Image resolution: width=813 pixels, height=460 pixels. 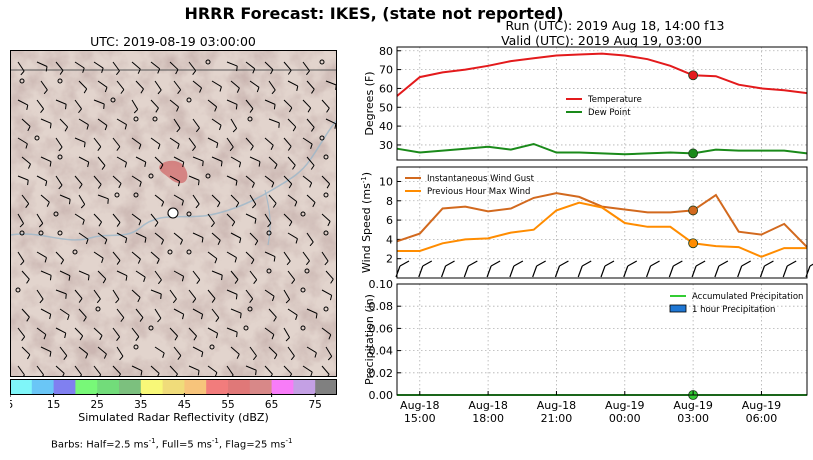 What do you see at coordinates (11, 405) in the screenshot?
I see `colorbar-tick-label: 5` at bounding box center [11, 405].